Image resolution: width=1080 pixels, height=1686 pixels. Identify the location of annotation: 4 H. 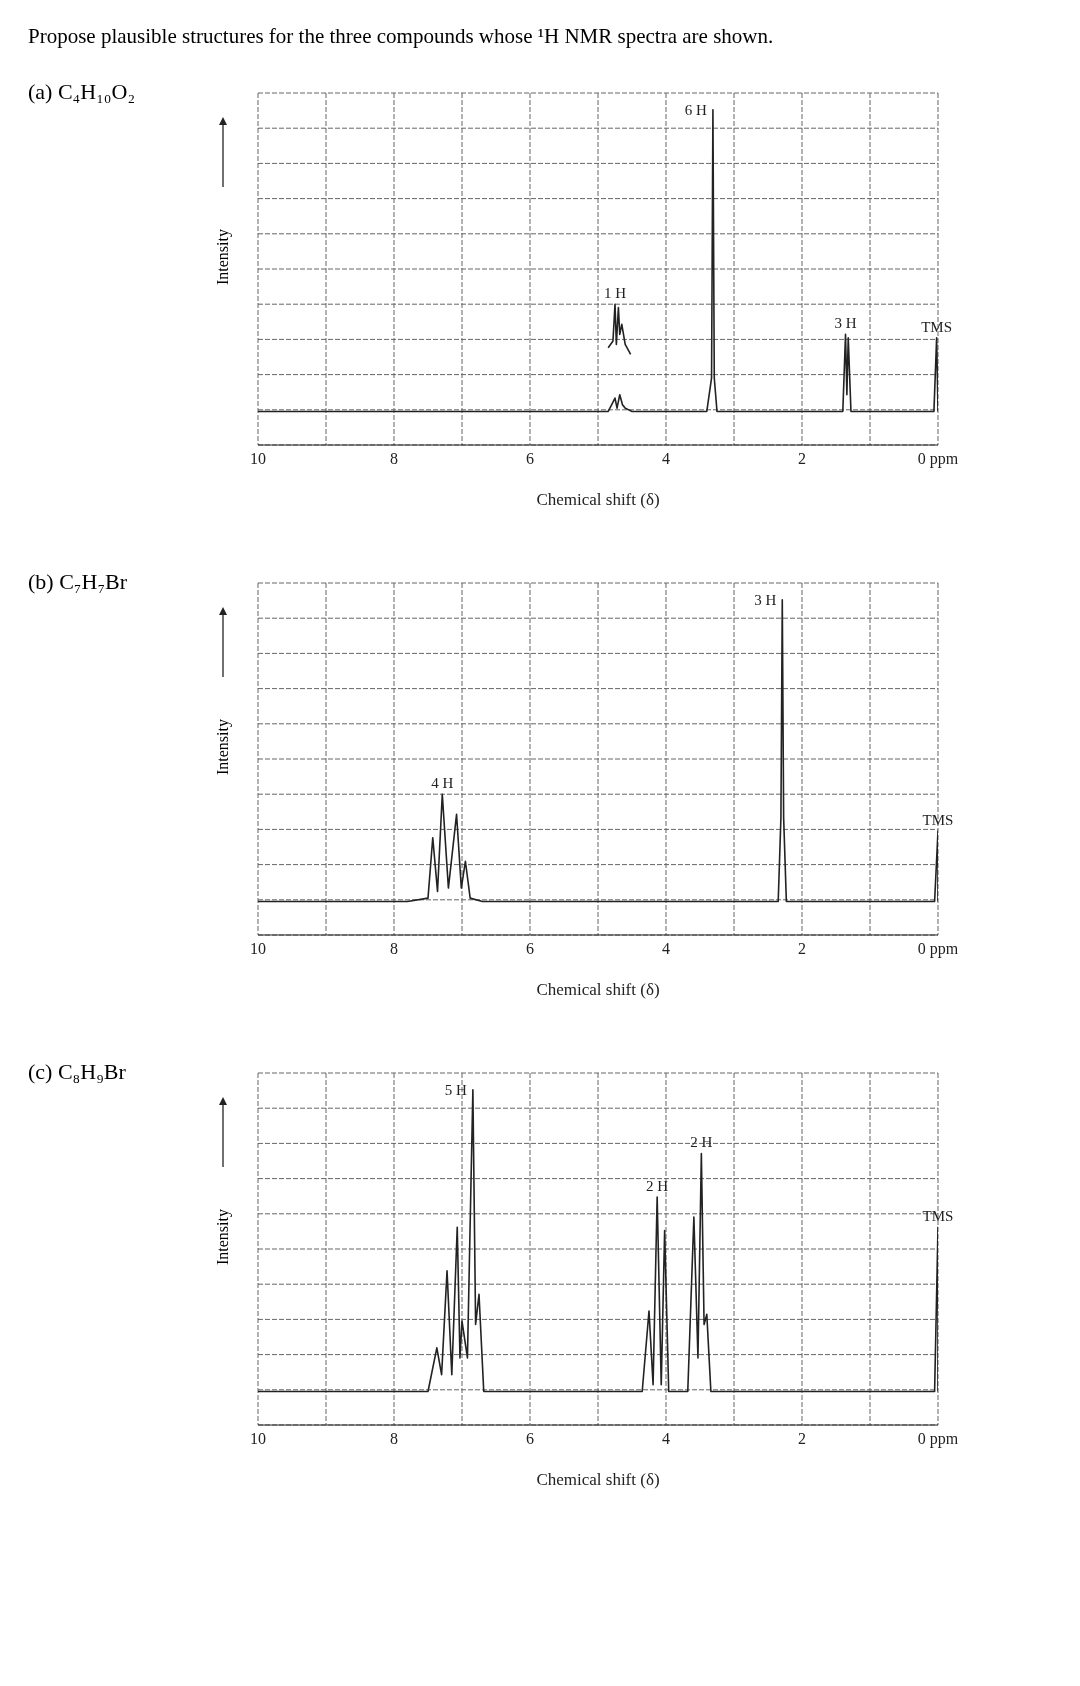
(442, 783).